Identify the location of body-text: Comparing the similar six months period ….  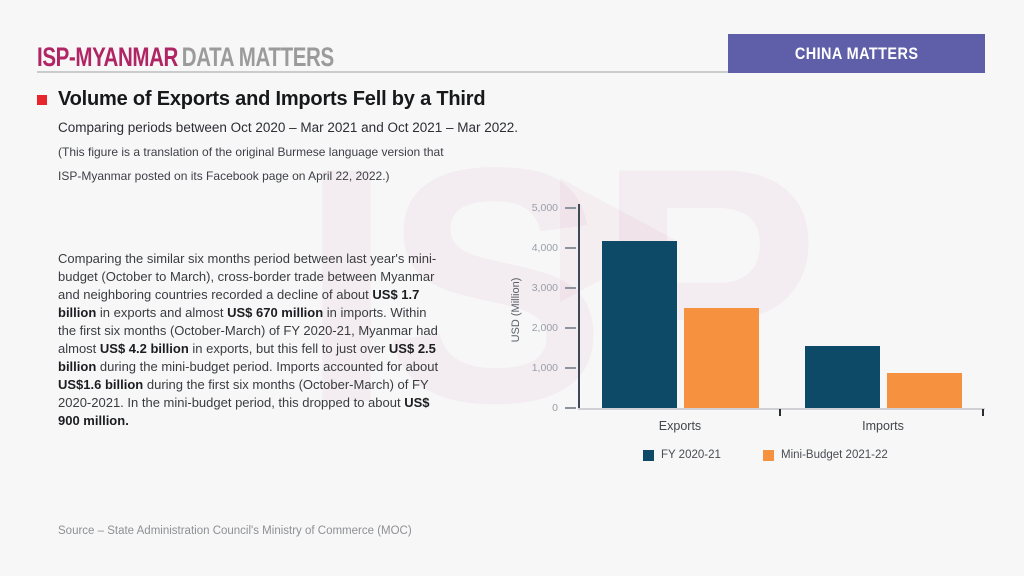
(247, 276).